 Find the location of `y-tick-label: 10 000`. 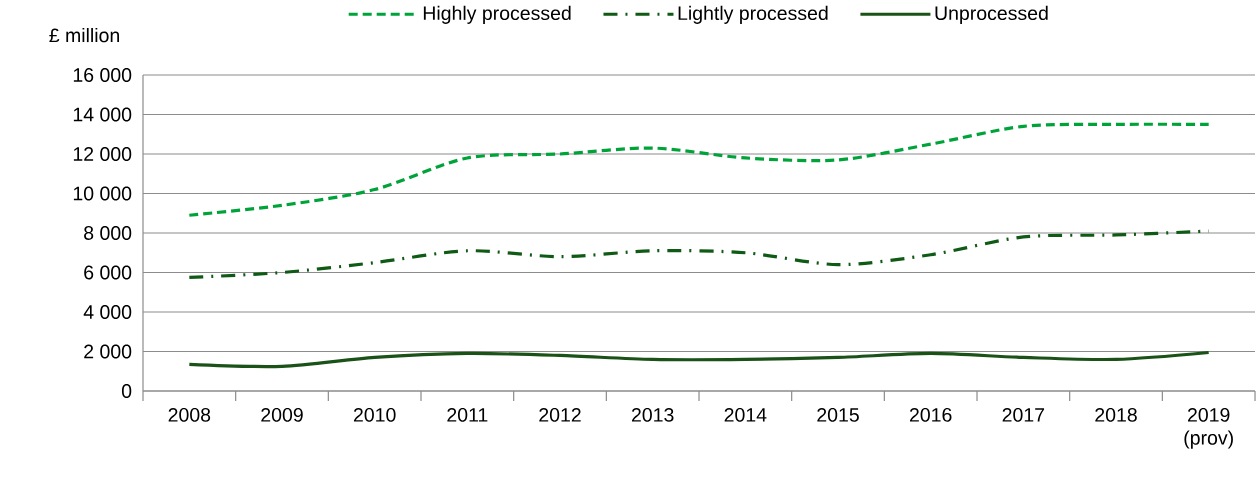

y-tick-label: 10 000 is located at coordinates (102, 193).